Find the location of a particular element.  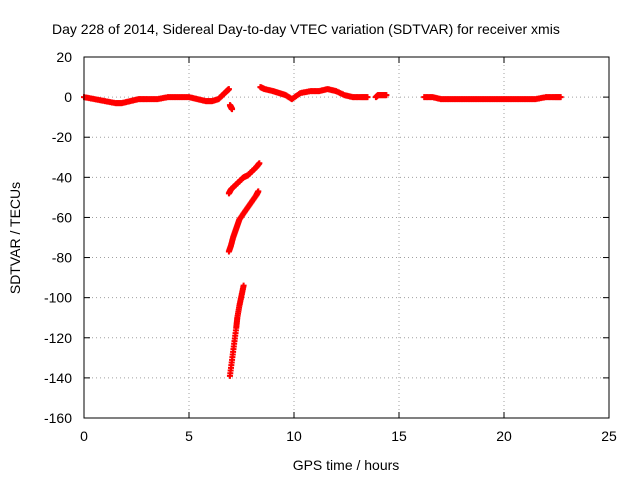

y-tick-label: -20 is located at coordinates (62, 137).